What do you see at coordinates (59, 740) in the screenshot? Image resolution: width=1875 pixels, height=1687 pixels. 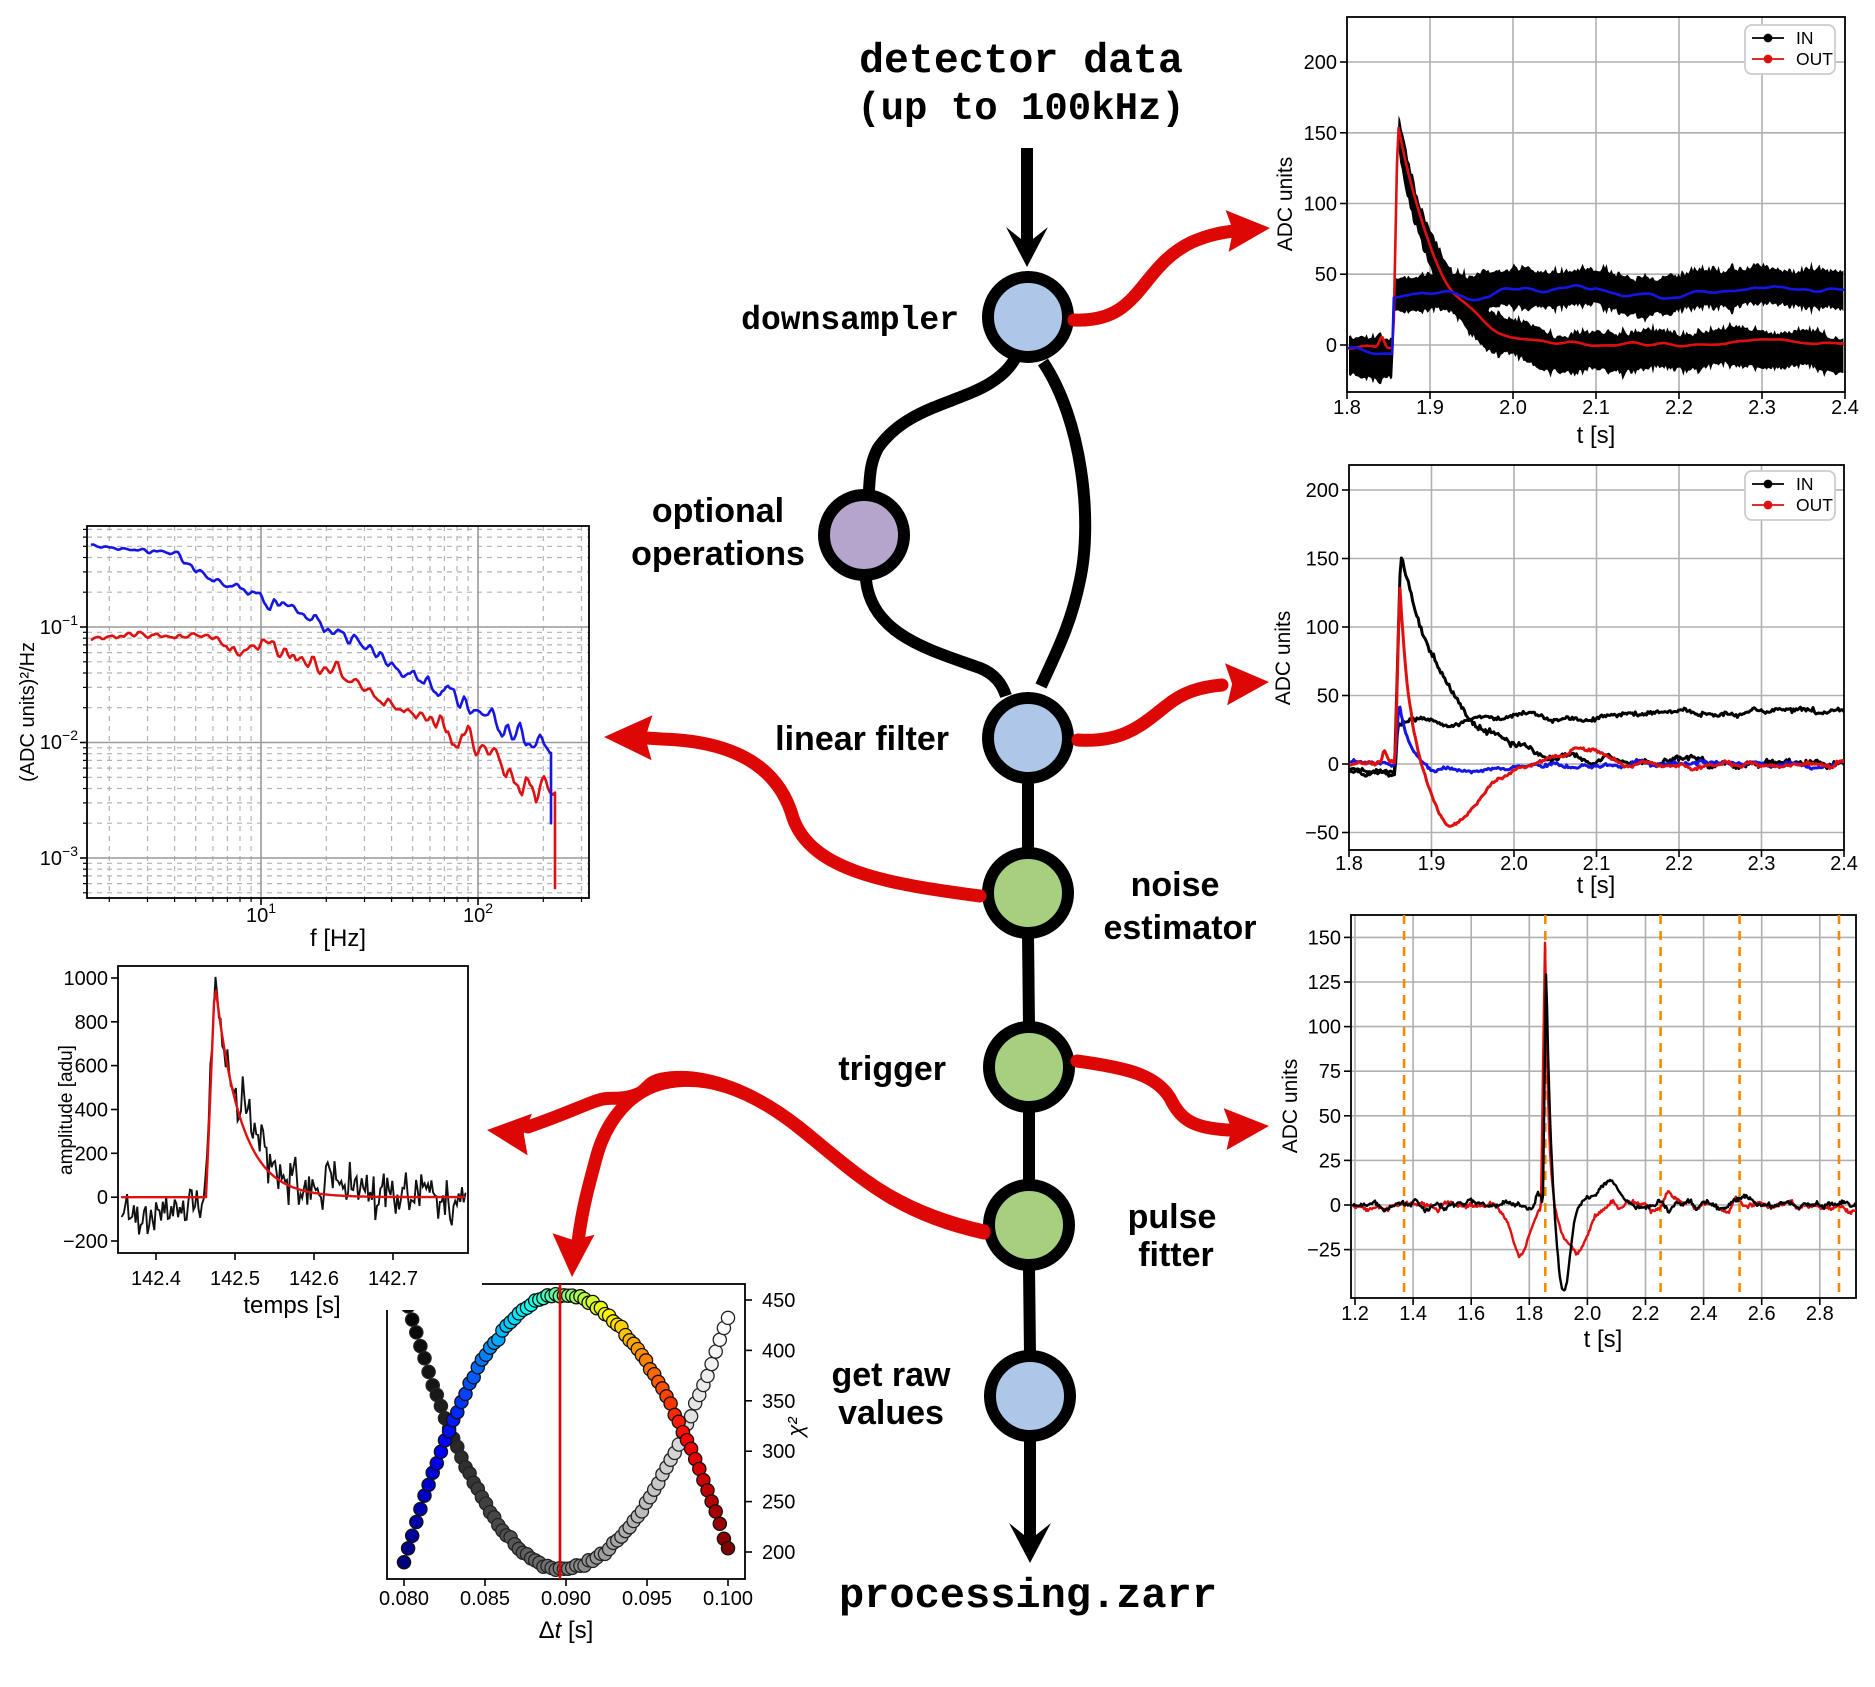 I see `svg-text: 10−2` at bounding box center [59, 740].